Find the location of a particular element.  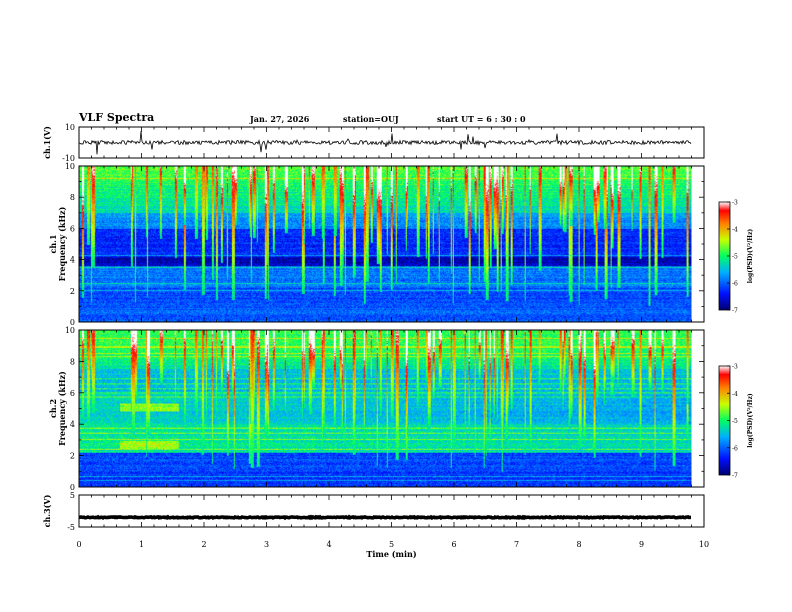

ch1-spectrogram-ytick-label: 0 is located at coordinates (72, 322).